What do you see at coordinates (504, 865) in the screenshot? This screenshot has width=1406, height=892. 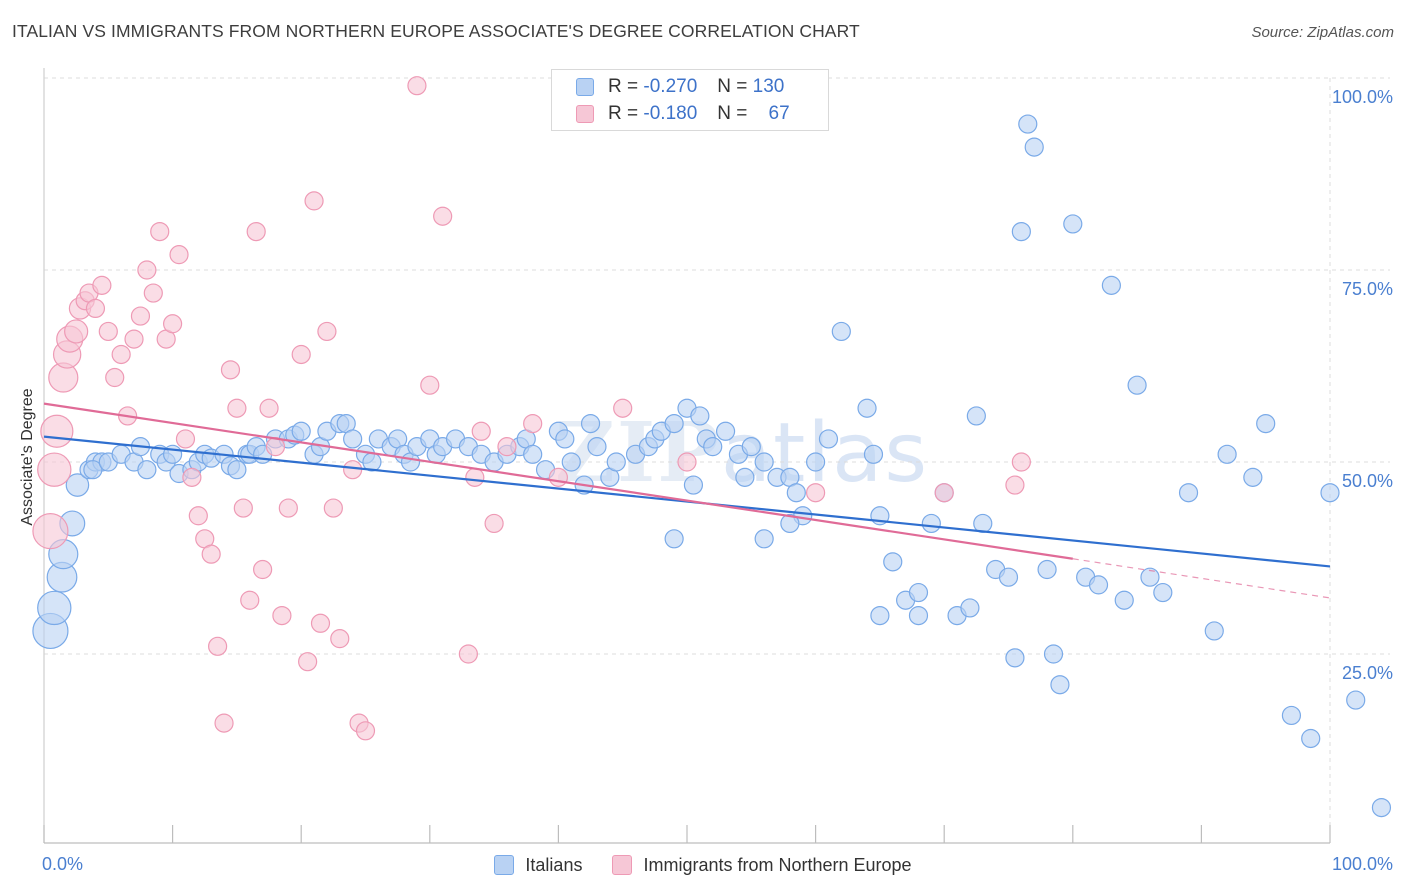 I see `legend-swatch-italians` at bounding box center [504, 865].